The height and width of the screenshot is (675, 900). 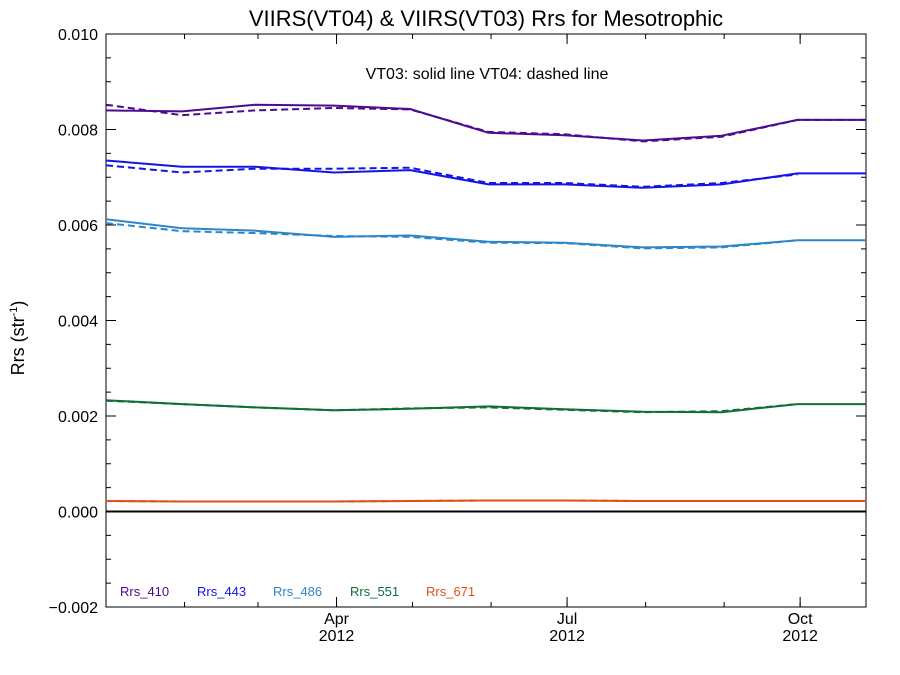 I want to click on y-axis-label-sup: -1, so click(x=14, y=312).